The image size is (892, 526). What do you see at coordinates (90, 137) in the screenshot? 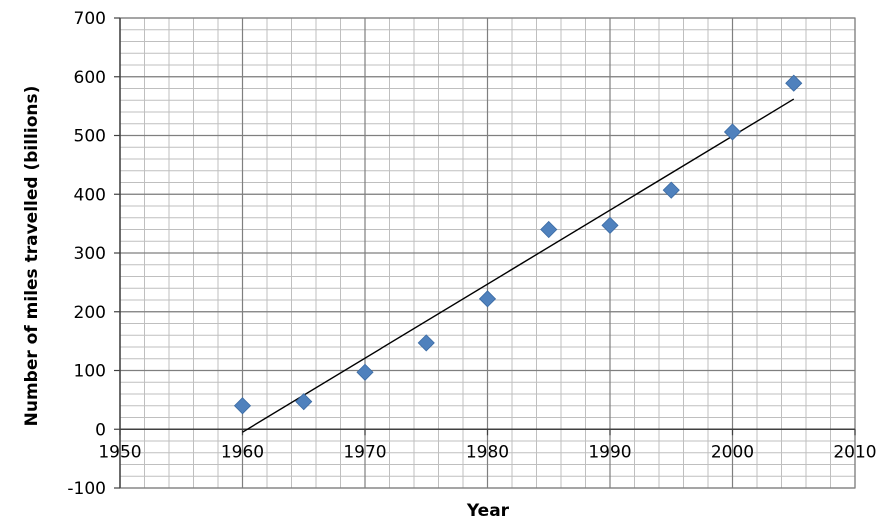
I see `y-tick-label: 500` at bounding box center [90, 137].